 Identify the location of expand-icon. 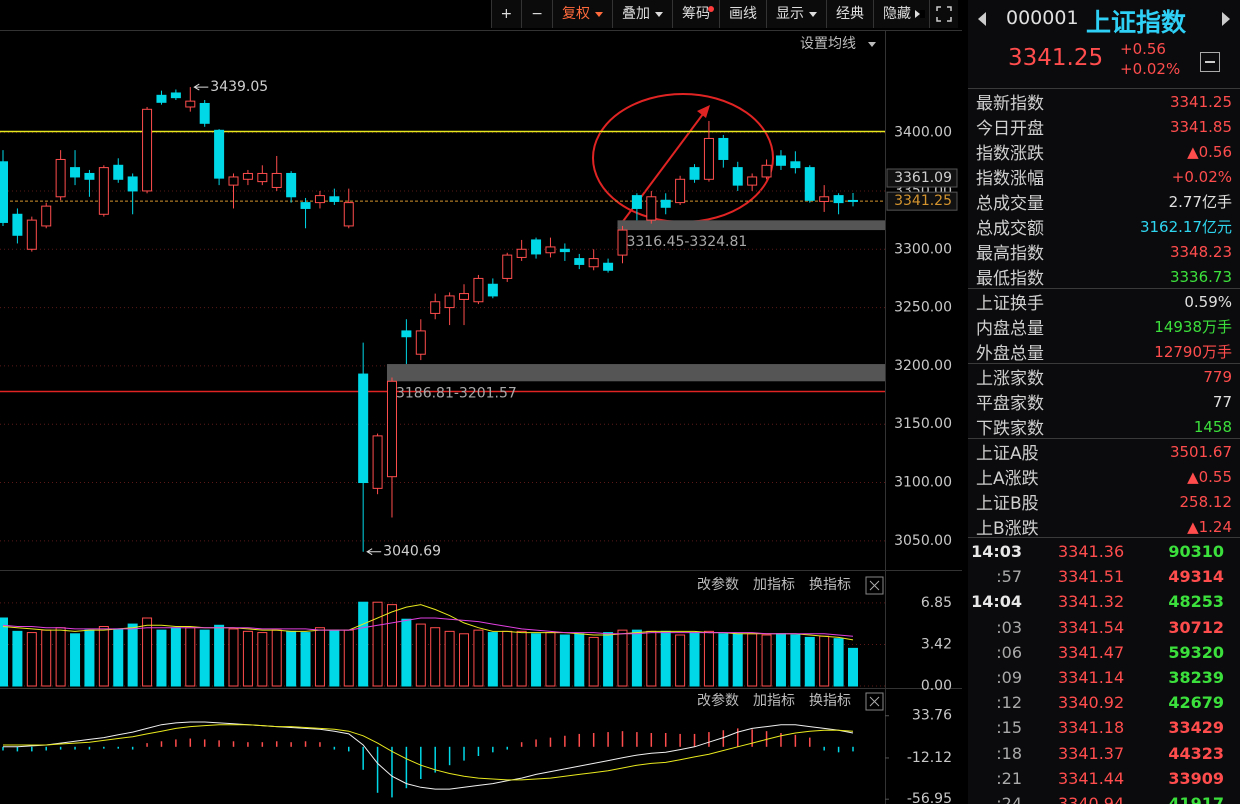
(917, 14).